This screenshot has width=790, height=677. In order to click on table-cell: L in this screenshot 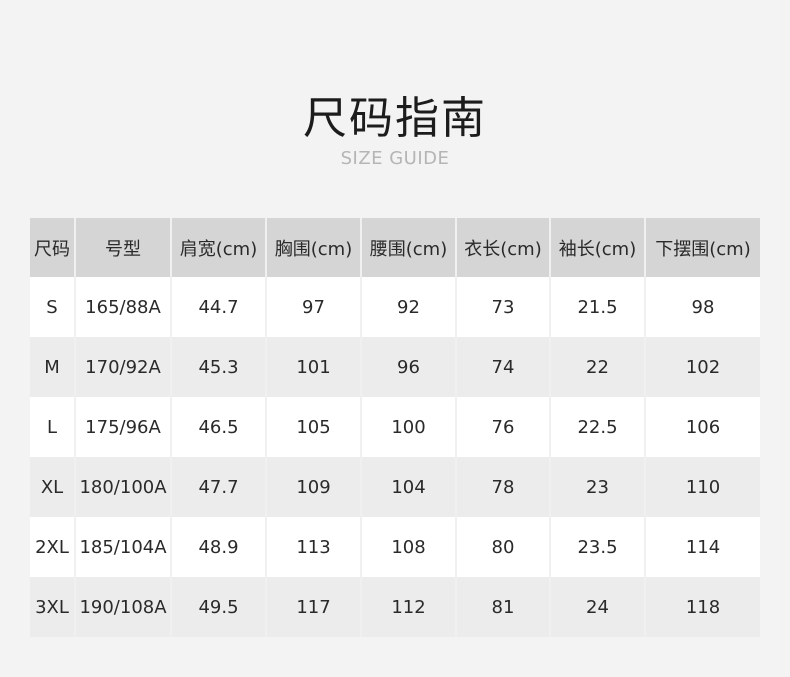, I will do `click(52, 427)`.